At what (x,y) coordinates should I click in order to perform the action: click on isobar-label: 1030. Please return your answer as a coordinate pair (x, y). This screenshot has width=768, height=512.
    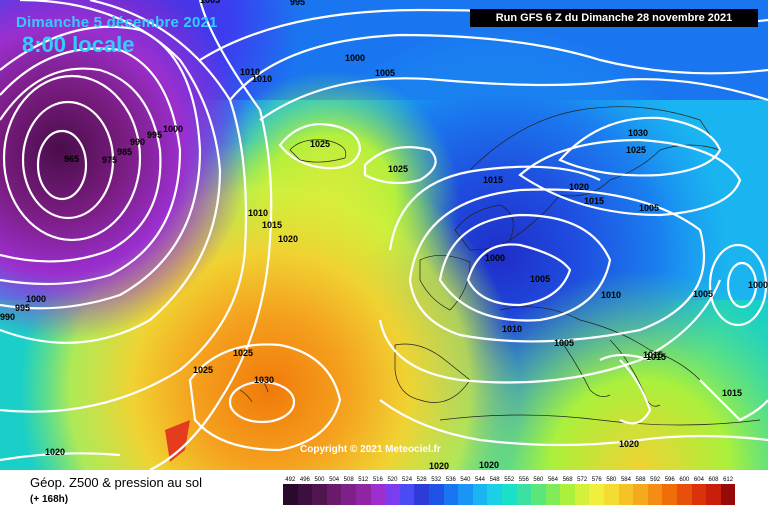
    Looking at the image, I should click on (638, 133).